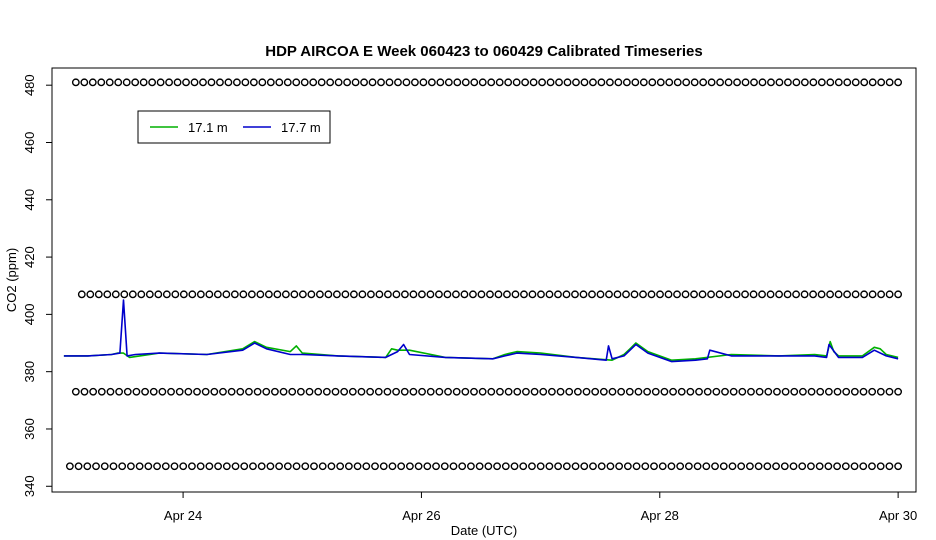  I want to click on y-axis: 340 360 380 400 420 440 460 480, so click(37, 285).